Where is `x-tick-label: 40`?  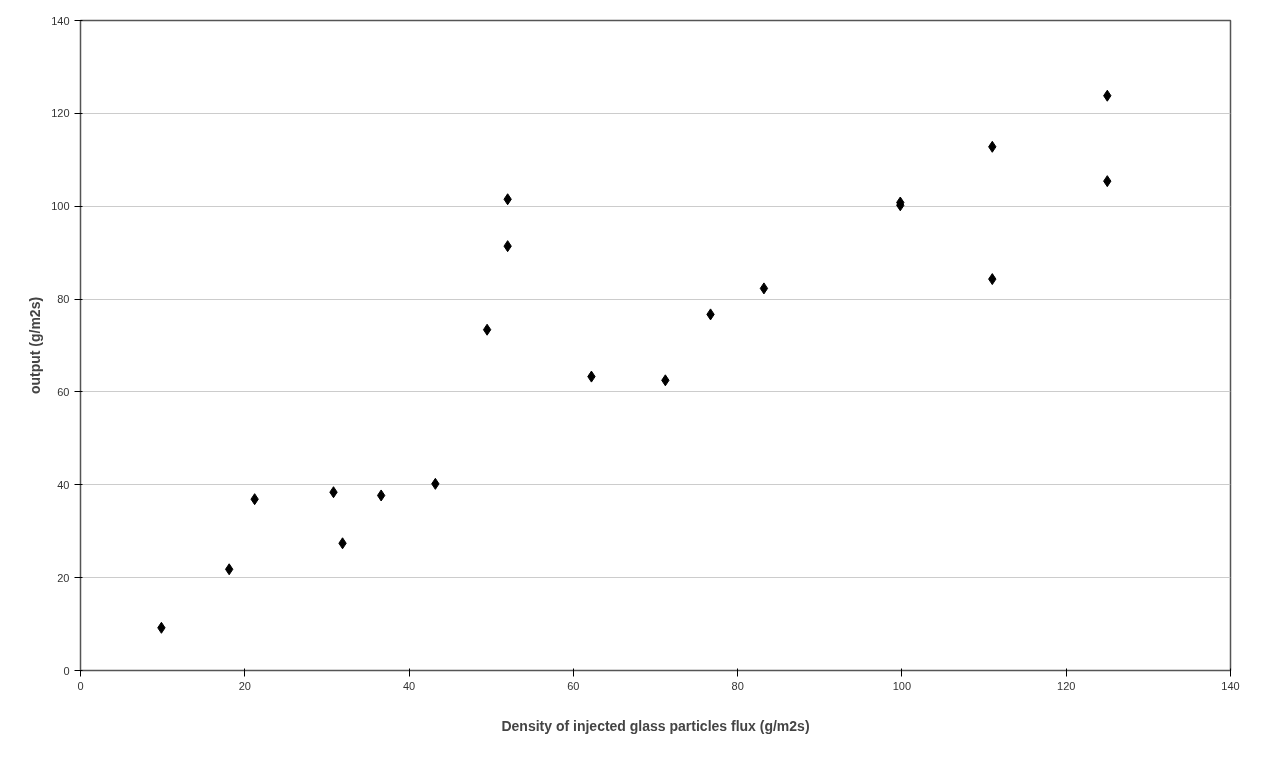
x-tick-label: 40 is located at coordinates (409, 685).